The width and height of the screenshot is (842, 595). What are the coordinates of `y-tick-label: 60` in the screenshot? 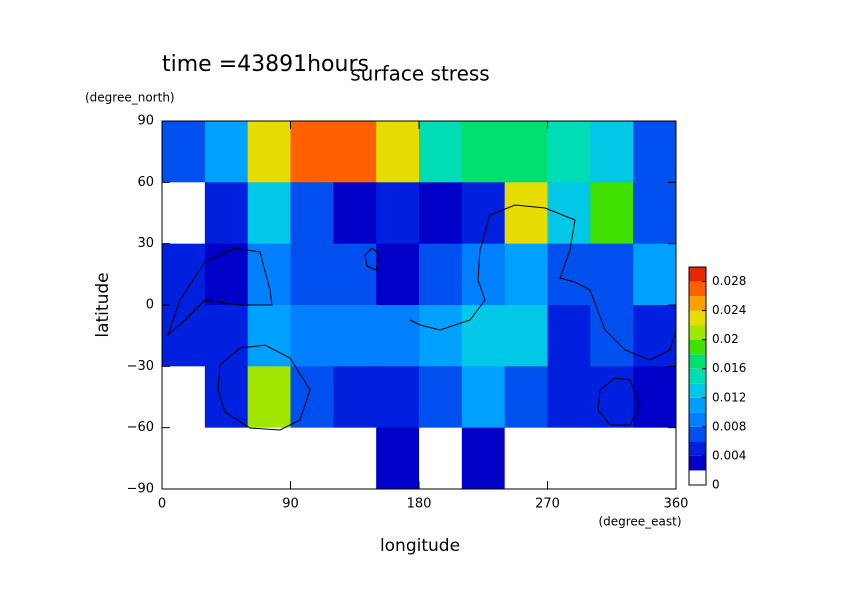 It's located at (145, 182).